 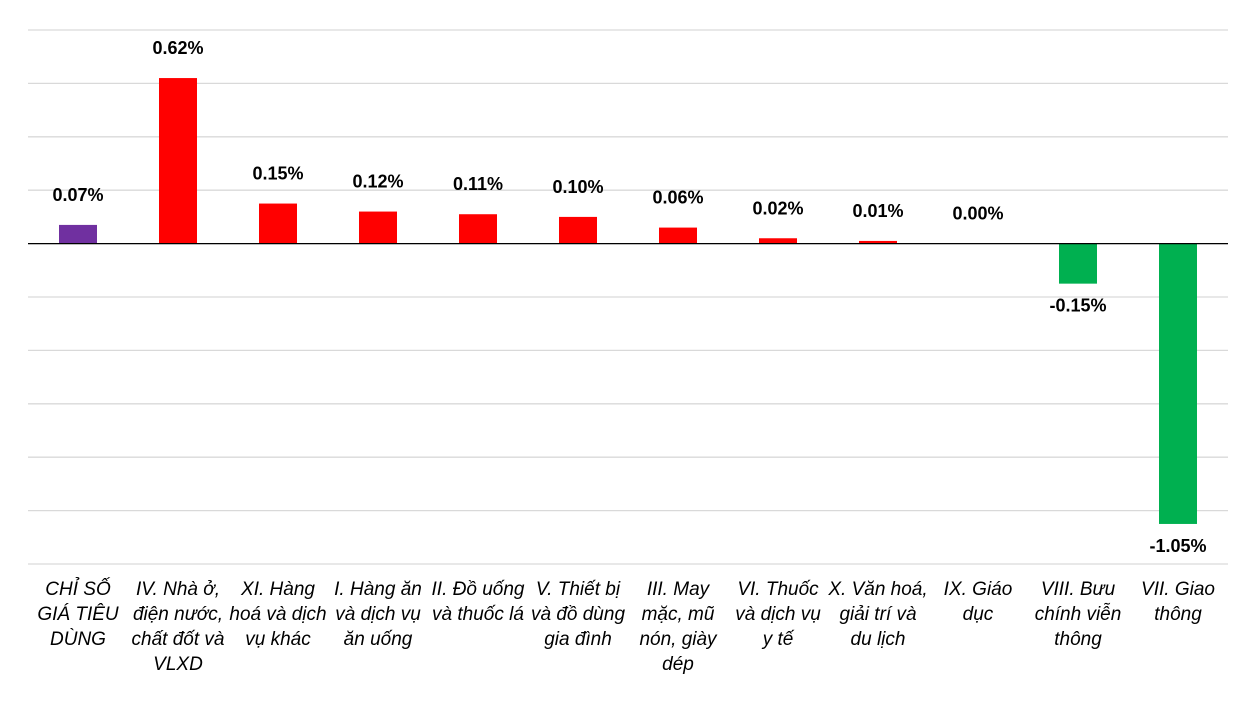 I want to click on x-tick-label: I. Hàng ăn và dịch vụ ăn uống, so click(x=378, y=614).